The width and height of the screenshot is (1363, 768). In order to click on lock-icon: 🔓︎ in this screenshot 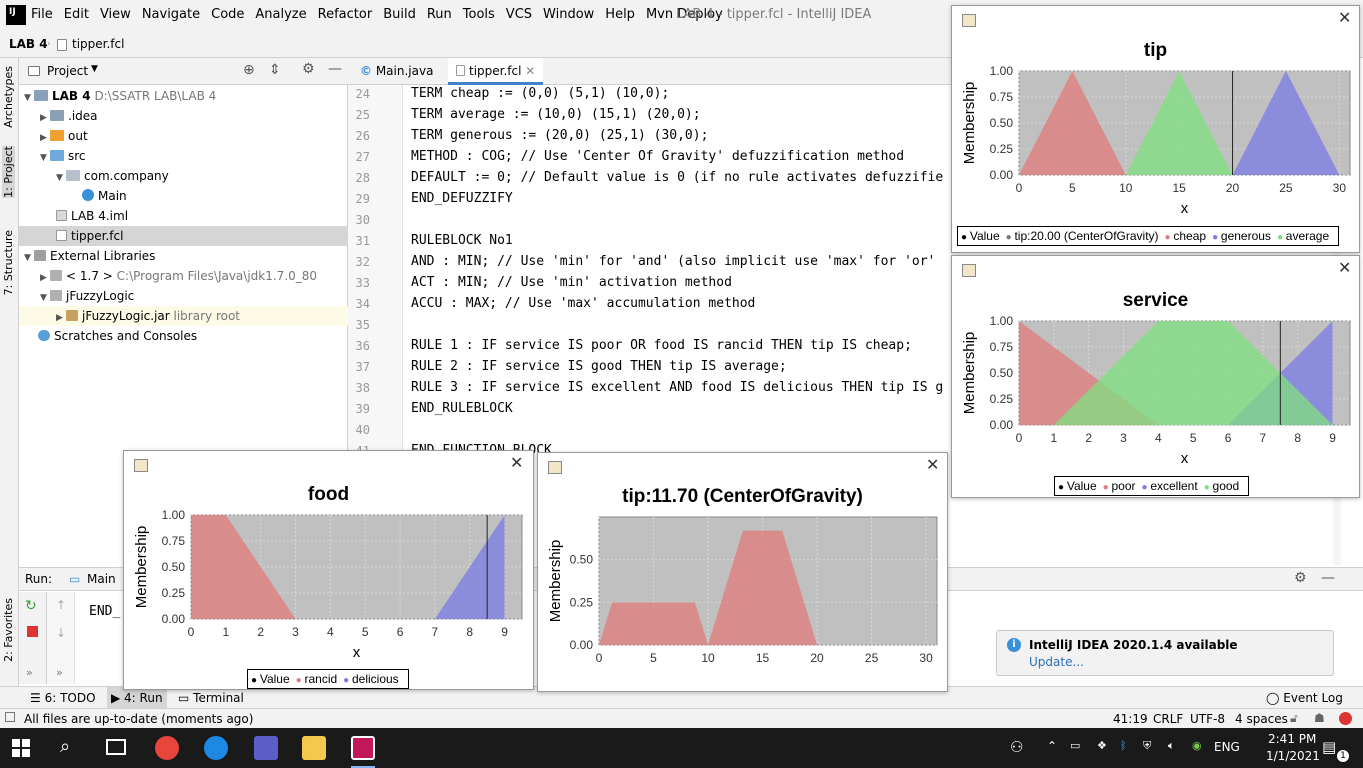, I will do `click(1294, 718)`.